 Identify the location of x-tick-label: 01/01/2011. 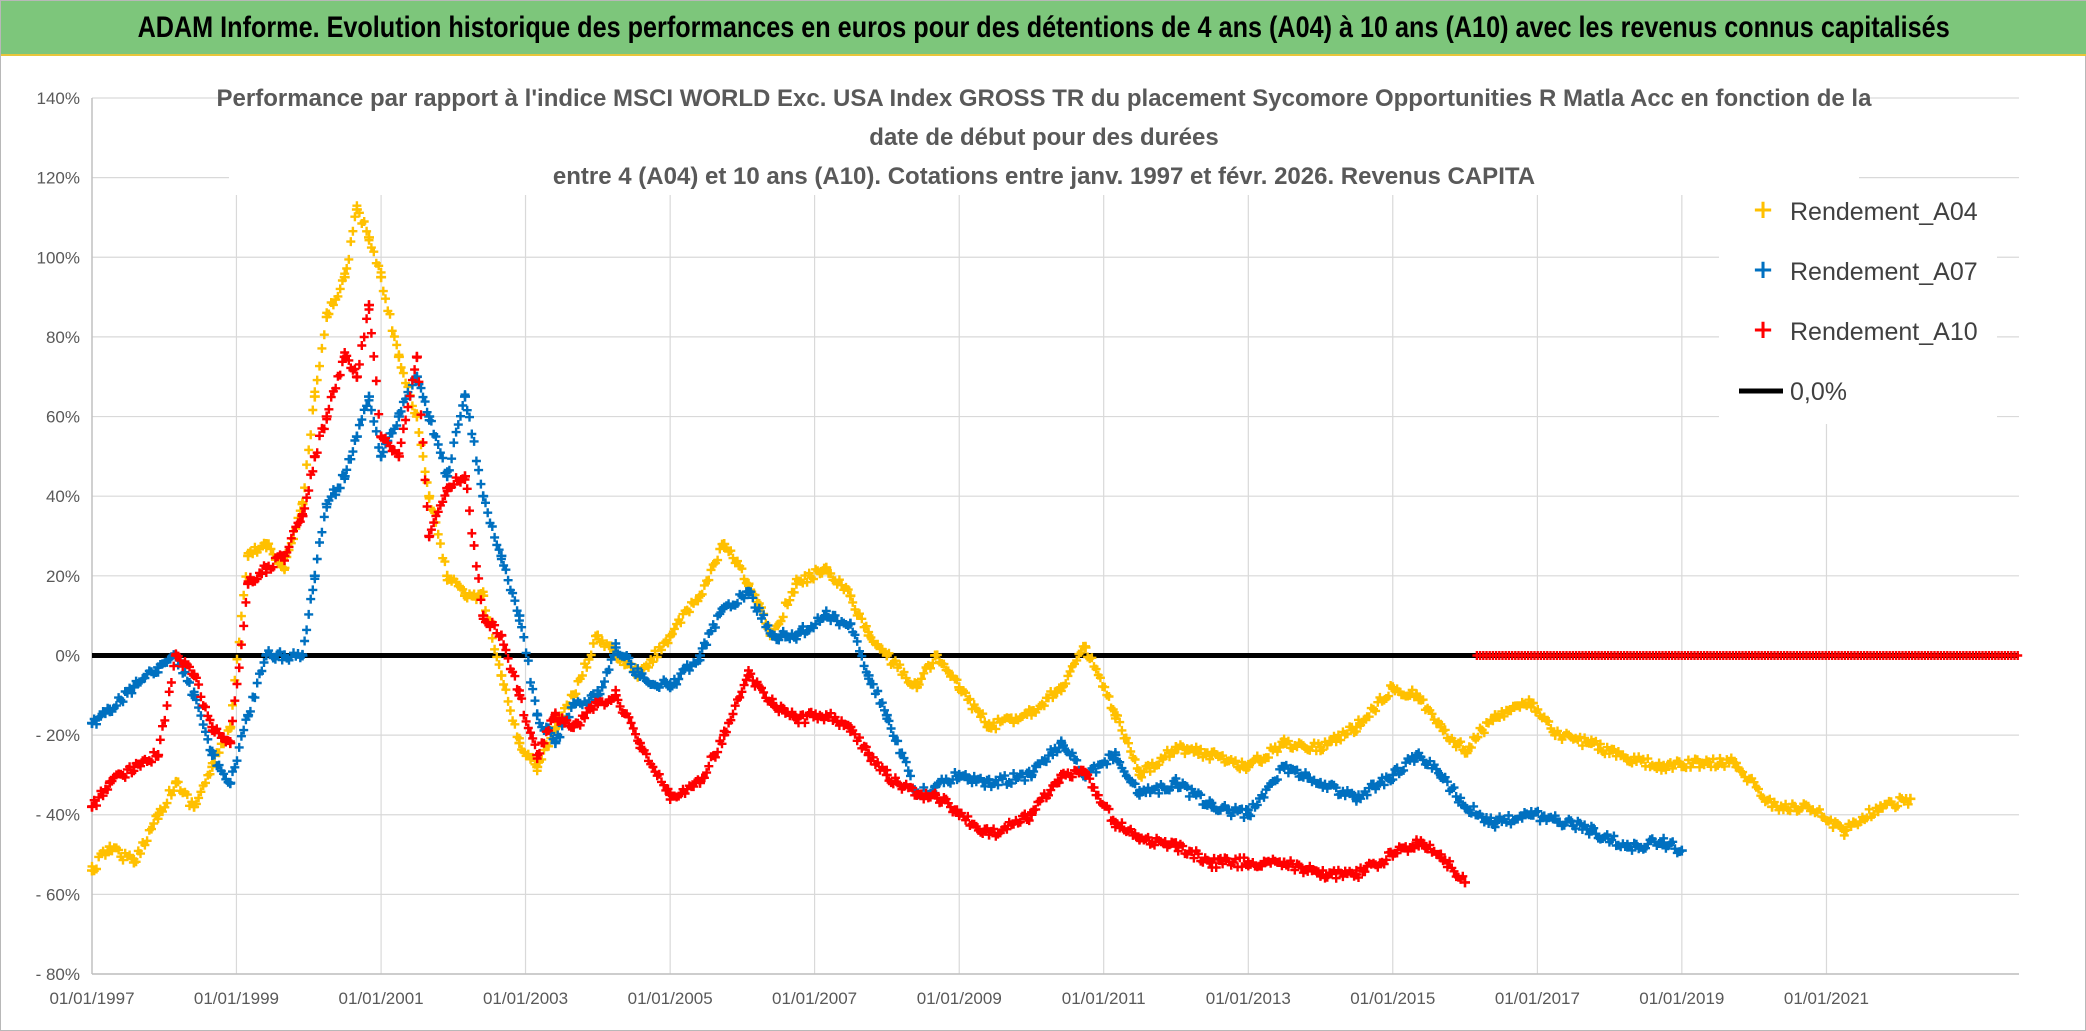
(1104, 998).